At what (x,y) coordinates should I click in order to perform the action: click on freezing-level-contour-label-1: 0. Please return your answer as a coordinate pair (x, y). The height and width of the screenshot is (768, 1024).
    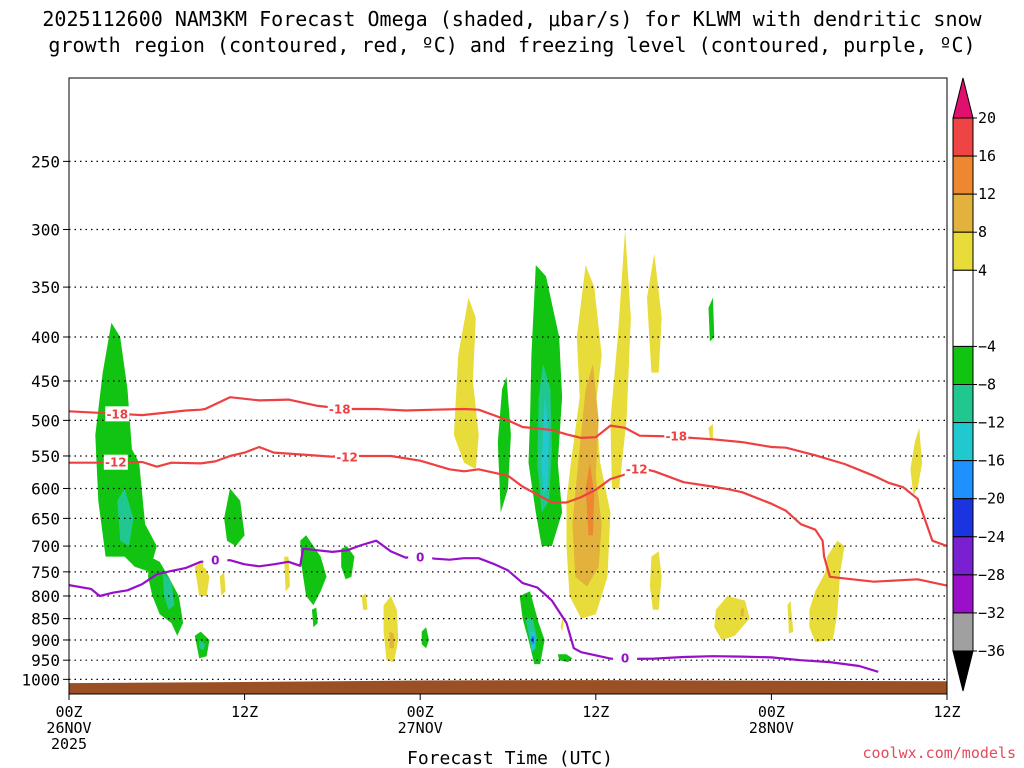
    Looking at the image, I should click on (420, 558).